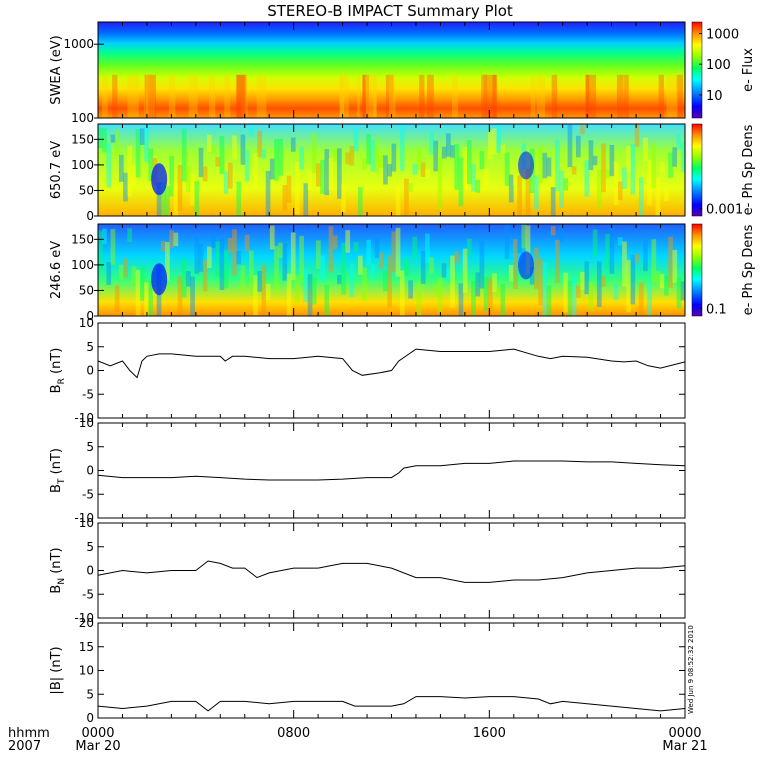 The height and width of the screenshot is (780, 780). What do you see at coordinates (88, 594) in the screenshot?
I see `y-tick-label: -5` at bounding box center [88, 594].